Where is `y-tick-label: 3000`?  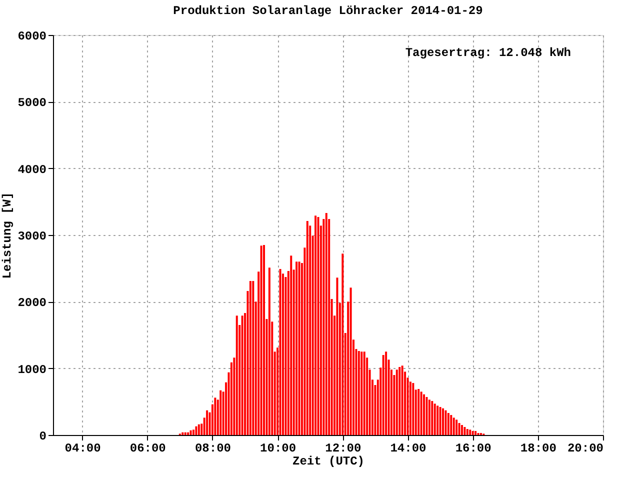 y-tick-label: 3000 is located at coordinates (32, 237).